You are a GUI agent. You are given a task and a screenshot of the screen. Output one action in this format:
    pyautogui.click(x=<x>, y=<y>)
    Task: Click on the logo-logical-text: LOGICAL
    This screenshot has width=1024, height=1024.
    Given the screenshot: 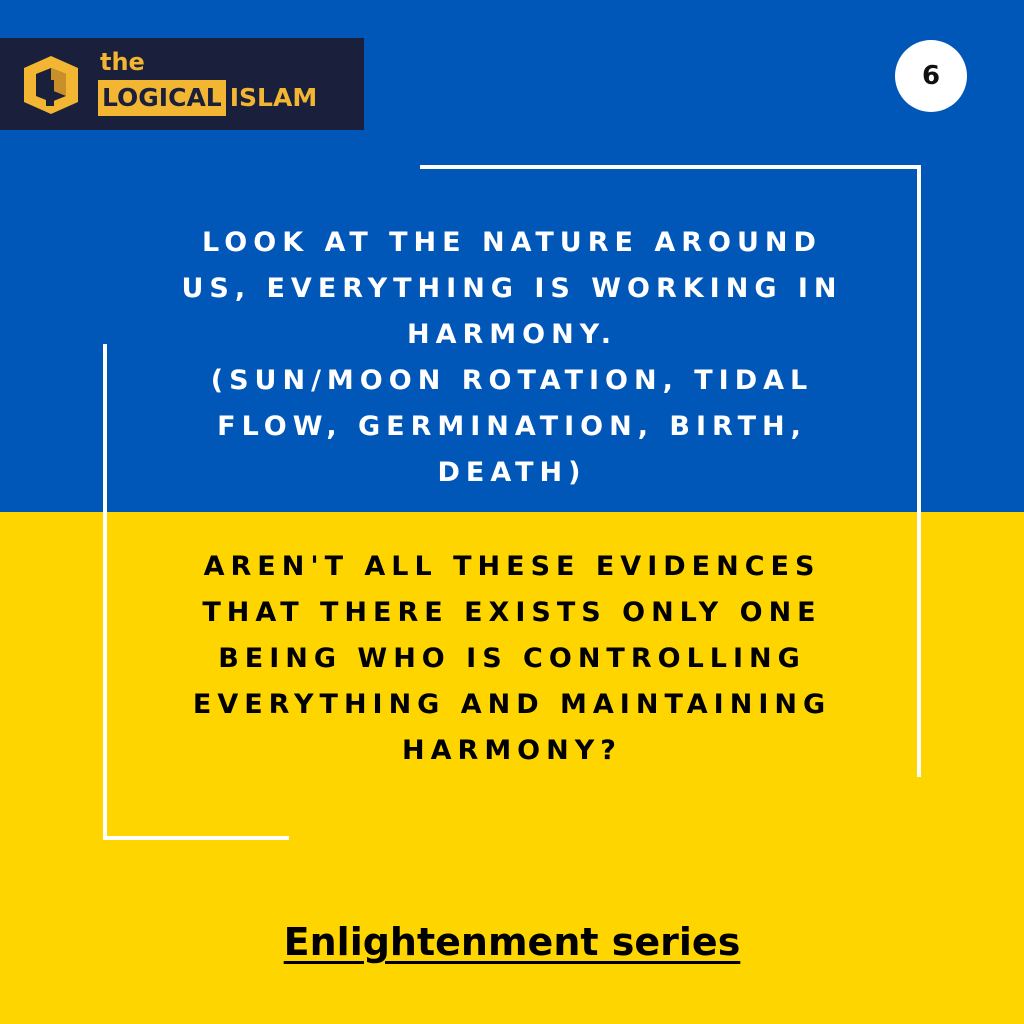 What is the action you would take?
    pyautogui.click(x=162, y=98)
    